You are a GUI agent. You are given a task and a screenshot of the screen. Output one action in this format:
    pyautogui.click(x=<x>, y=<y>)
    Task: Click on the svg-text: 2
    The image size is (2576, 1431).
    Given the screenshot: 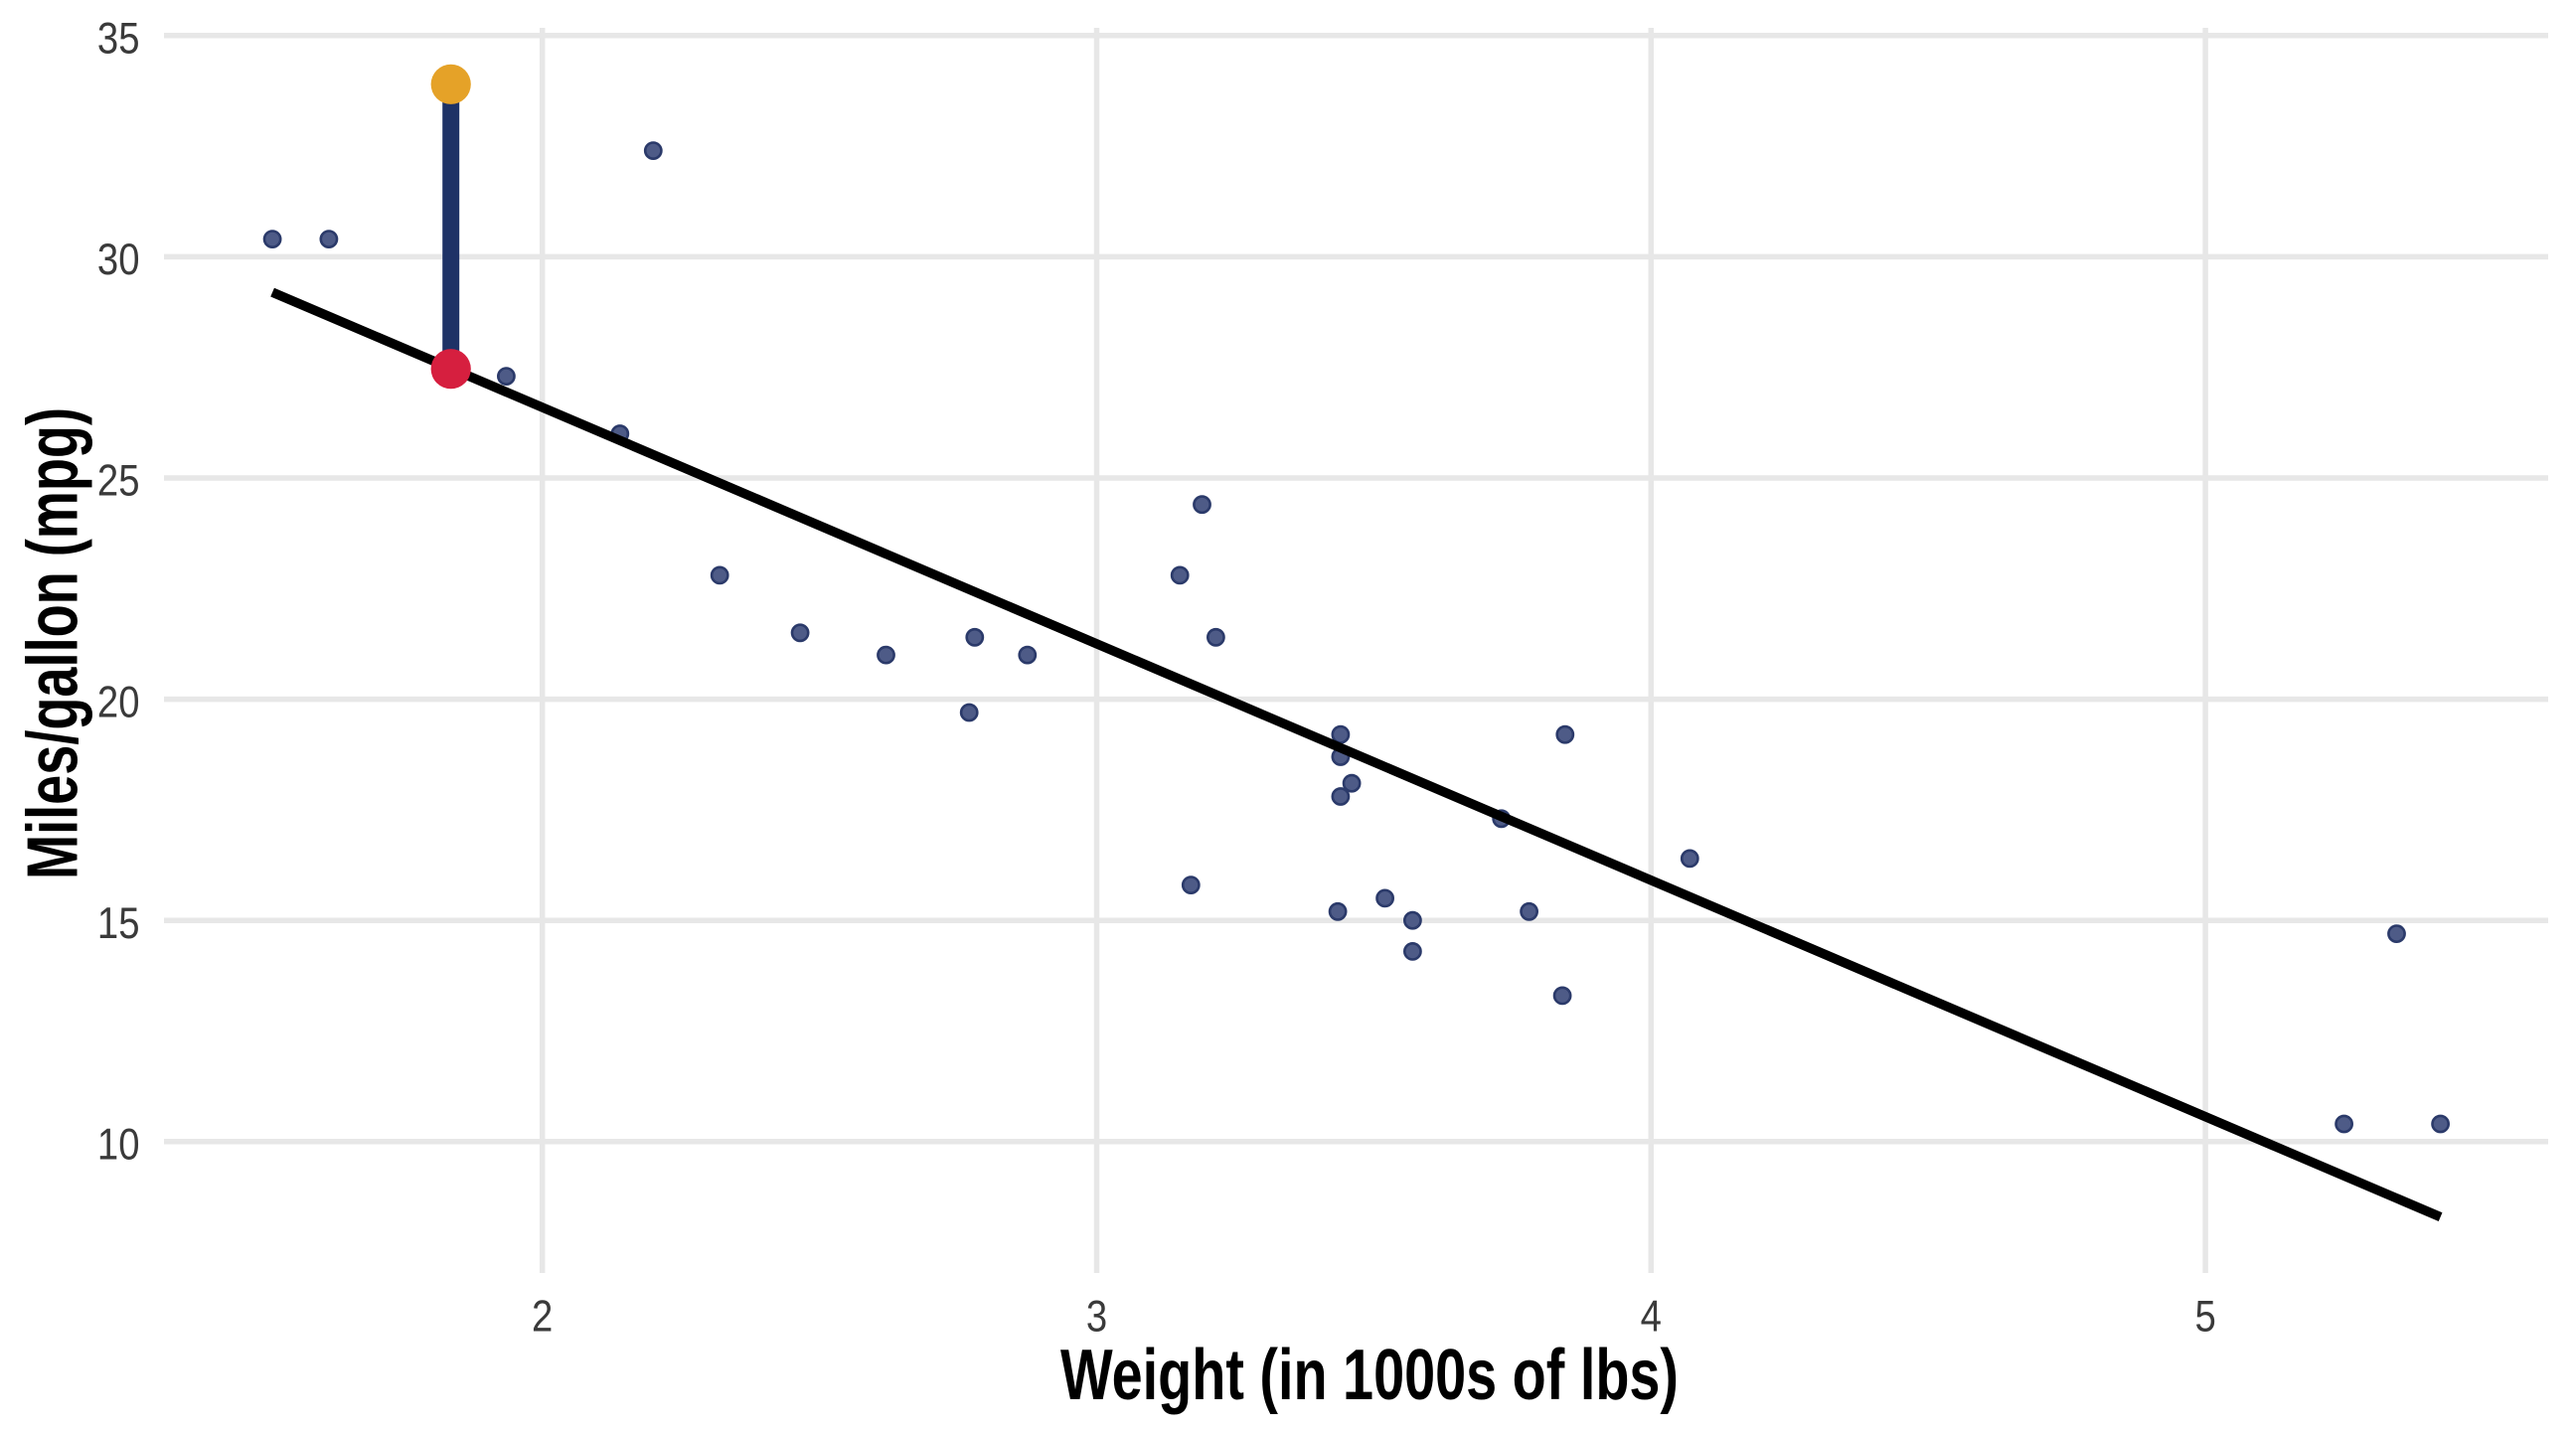 What is the action you would take?
    pyautogui.click(x=542, y=1316)
    